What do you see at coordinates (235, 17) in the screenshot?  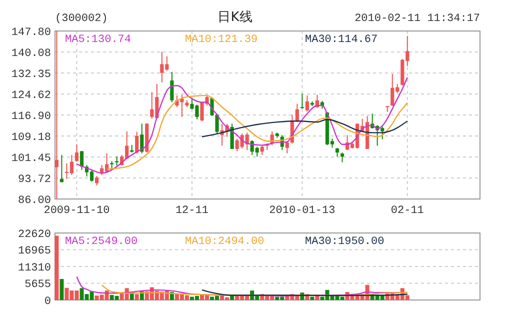 I see `chart-title: 日K线` at bounding box center [235, 17].